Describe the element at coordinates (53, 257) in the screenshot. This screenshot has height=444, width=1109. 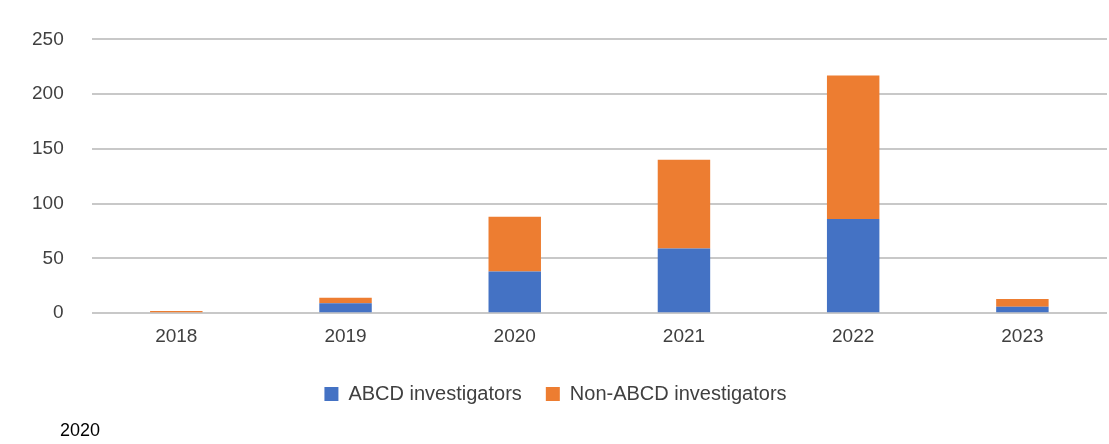
I see `y-tick-label: 50` at that location.